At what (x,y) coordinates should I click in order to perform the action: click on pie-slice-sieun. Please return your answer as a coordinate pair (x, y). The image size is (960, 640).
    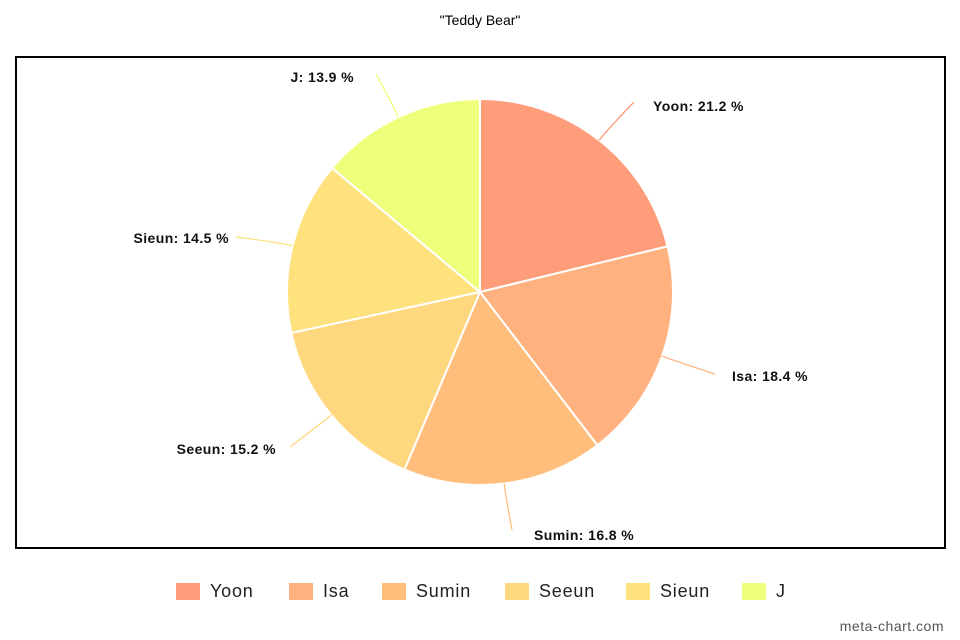
    Looking at the image, I should click on (384, 250).